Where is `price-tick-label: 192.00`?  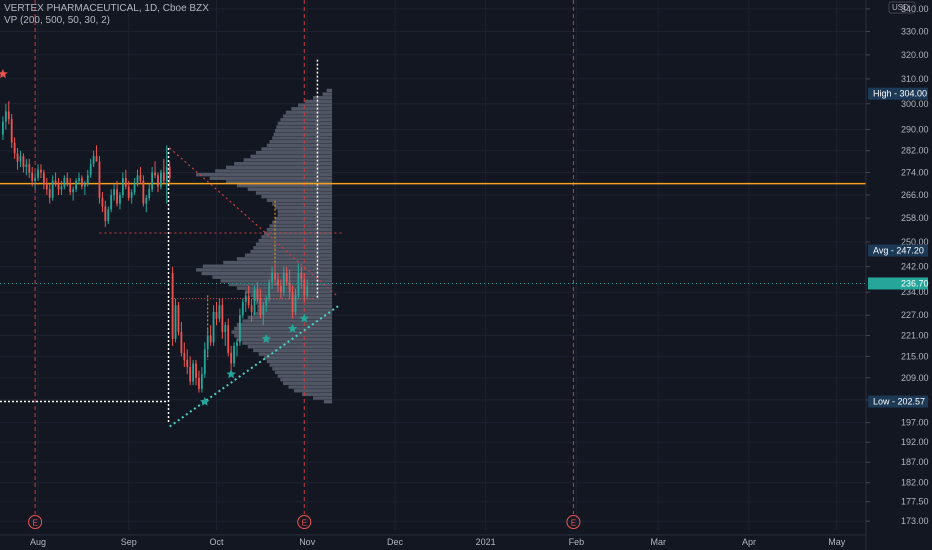 price-tick-label: 192.00 is located at coordinates (915, 442).